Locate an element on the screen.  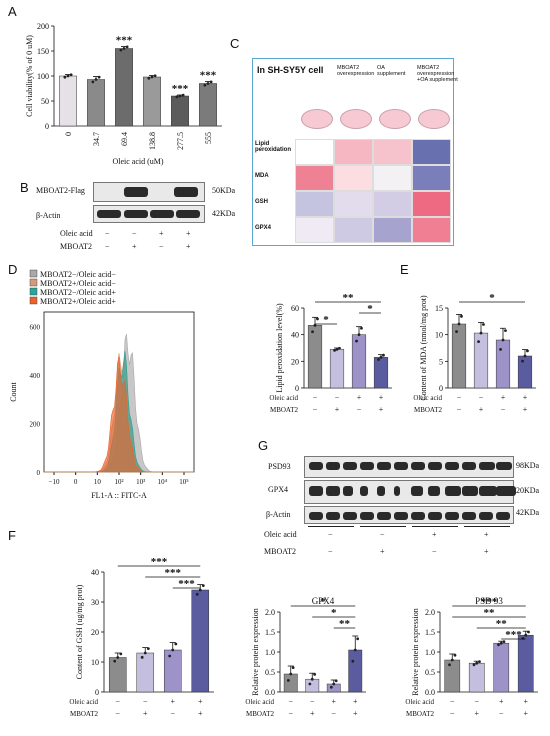
blot-g-strip-psd93 is located at coordinates (409, 467).